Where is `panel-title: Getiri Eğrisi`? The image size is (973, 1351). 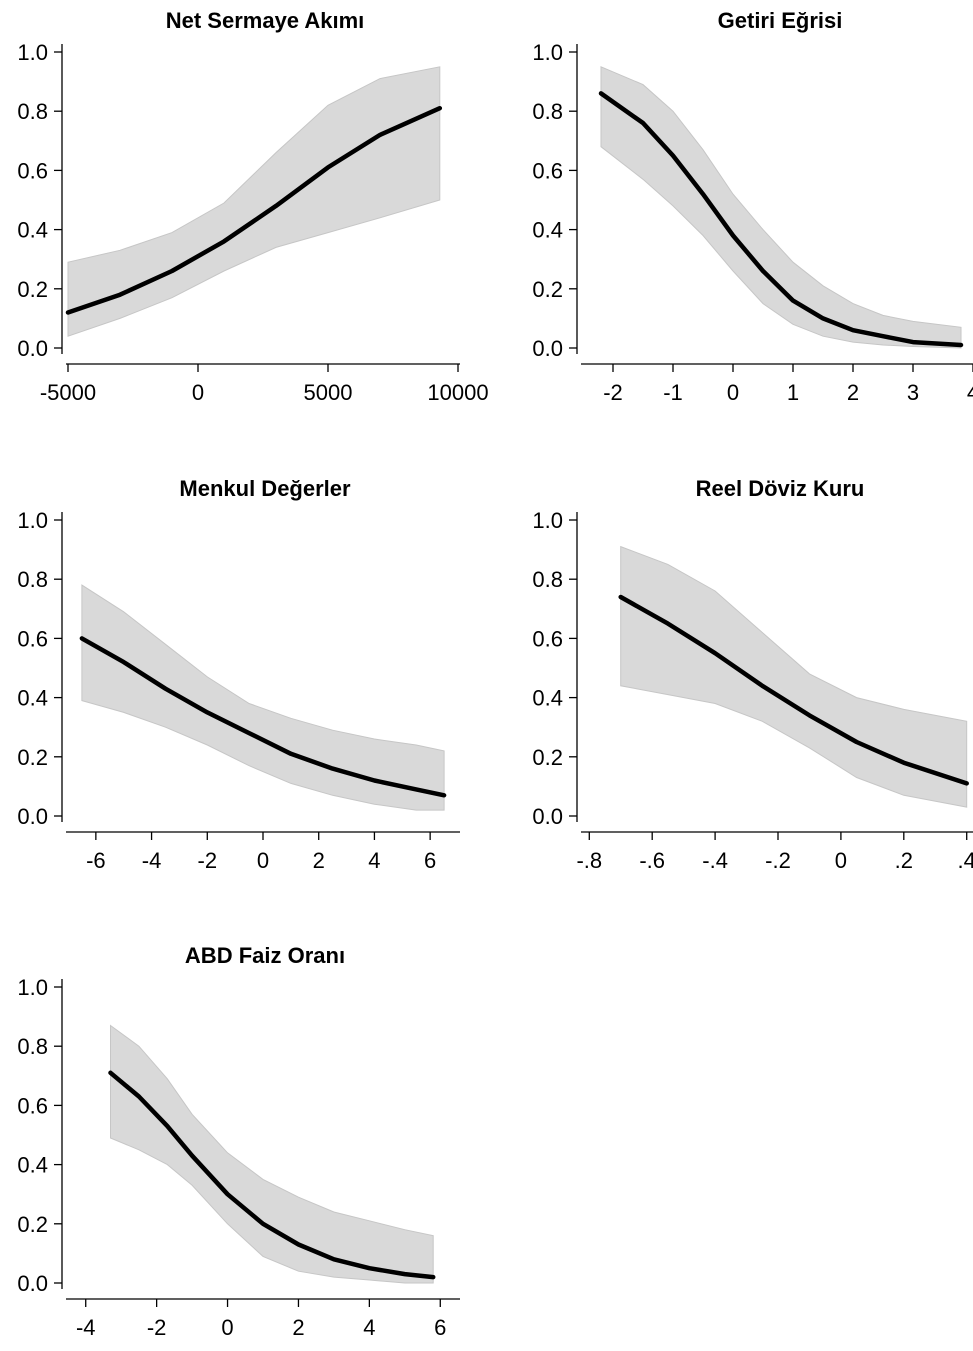
panel-title: Getiri Eğrisi is located at coordinates (780, 20).